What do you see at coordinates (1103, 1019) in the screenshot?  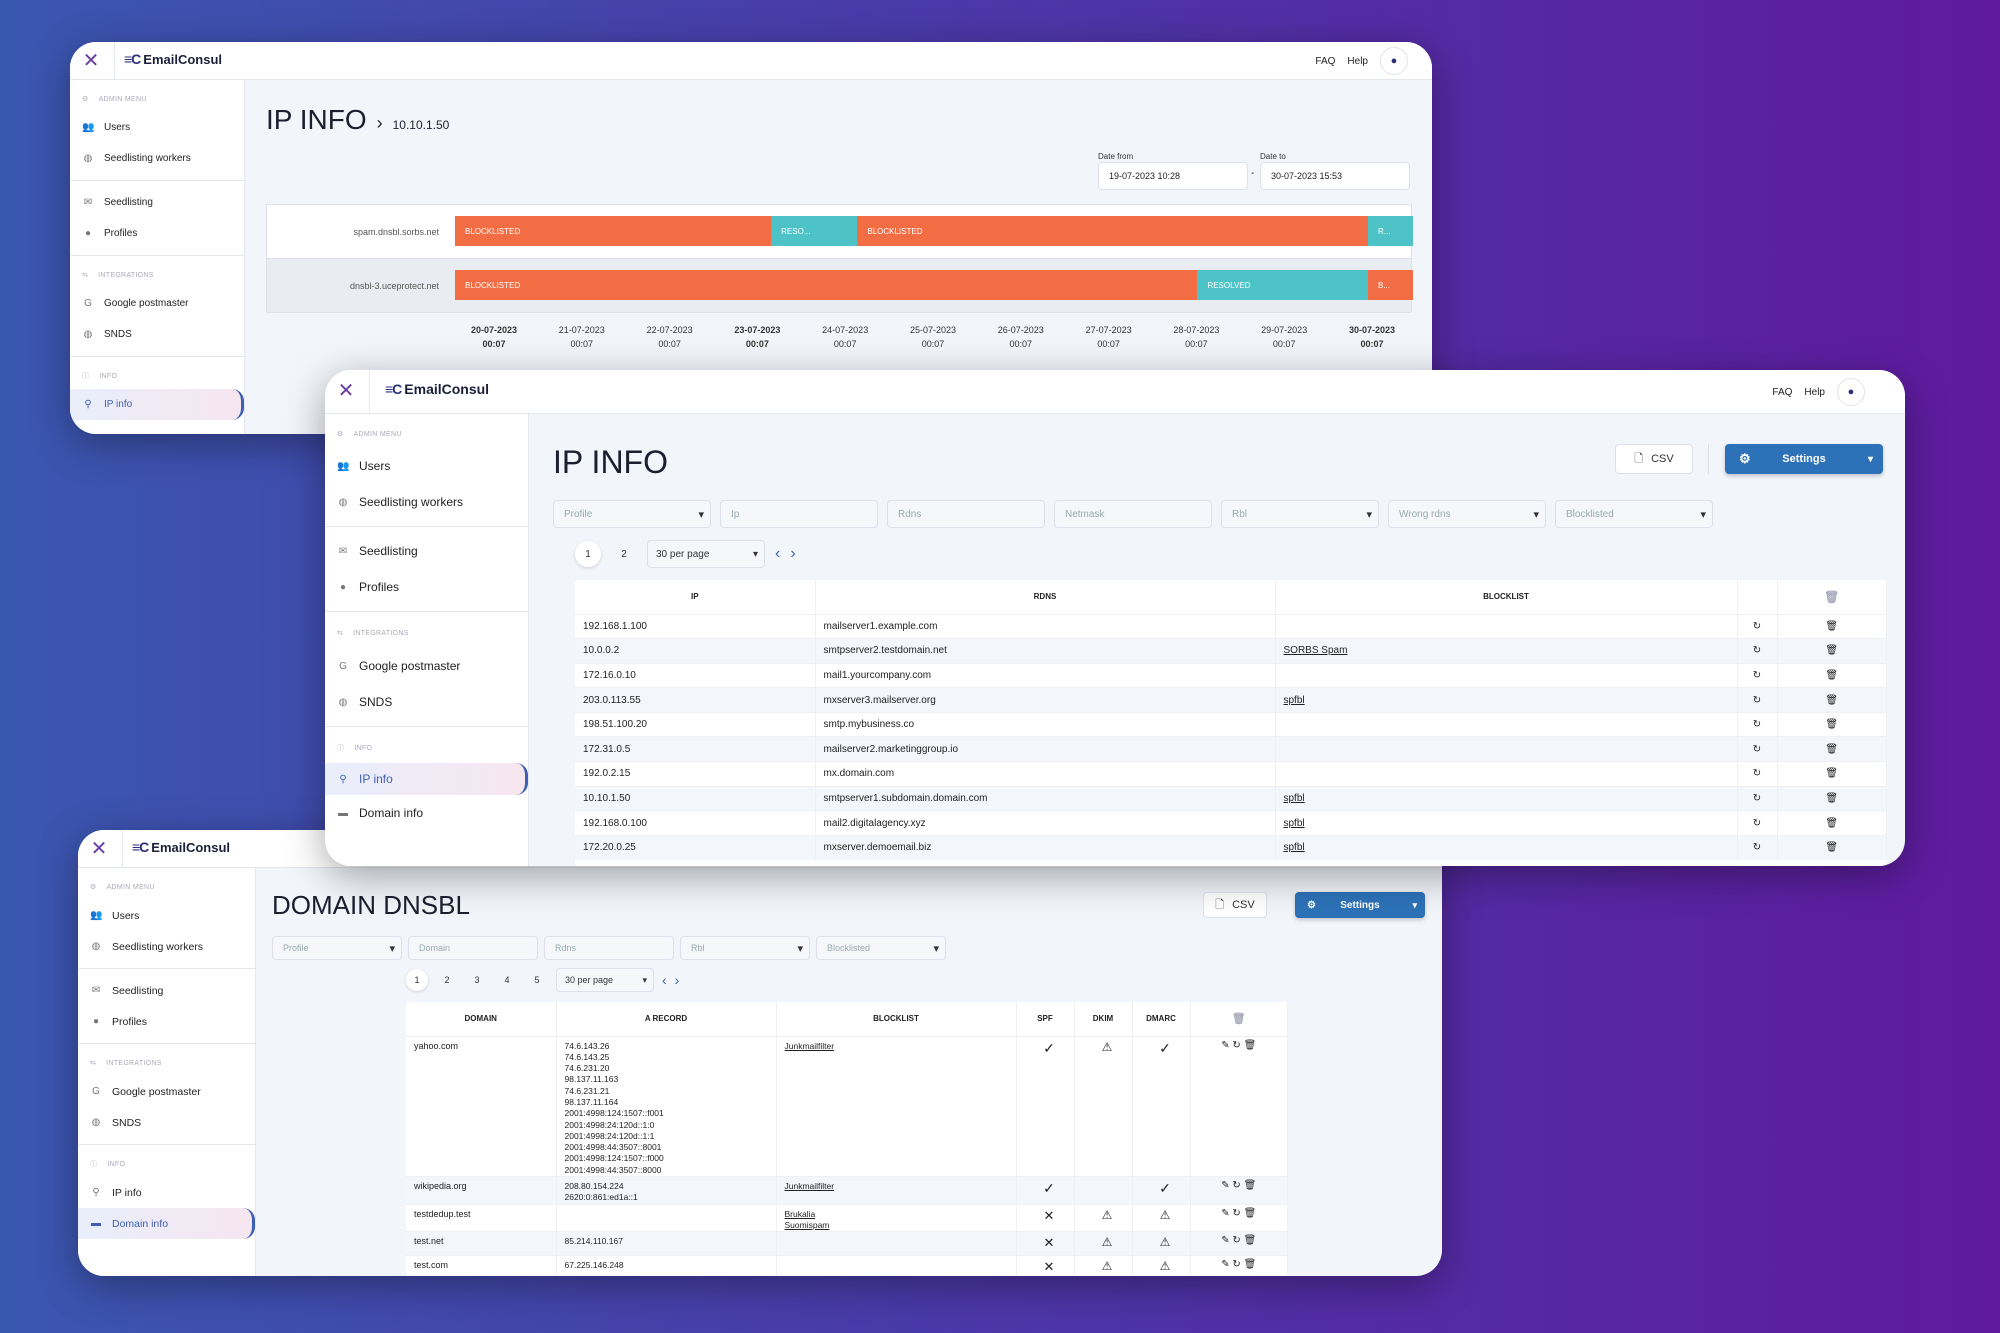 I see `column-header-dkim: DKIM` at bounding box center [1103, 1019].